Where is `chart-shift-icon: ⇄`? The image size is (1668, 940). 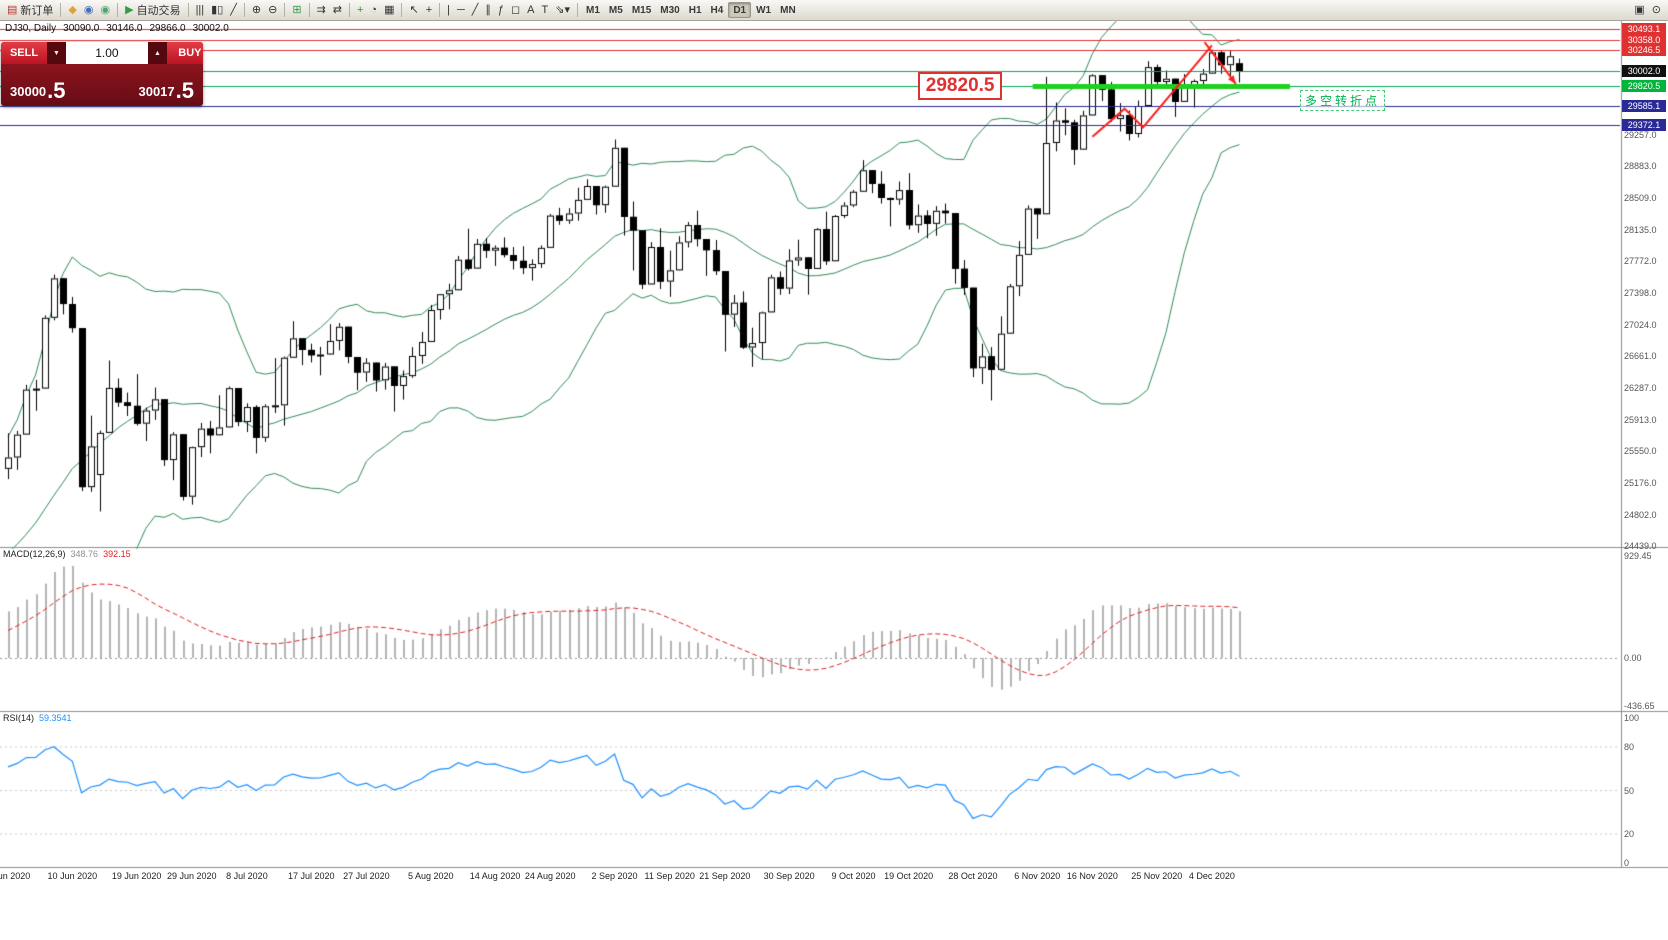
chart-shift-icon: ⇄ is located at coordinates (337, 10).